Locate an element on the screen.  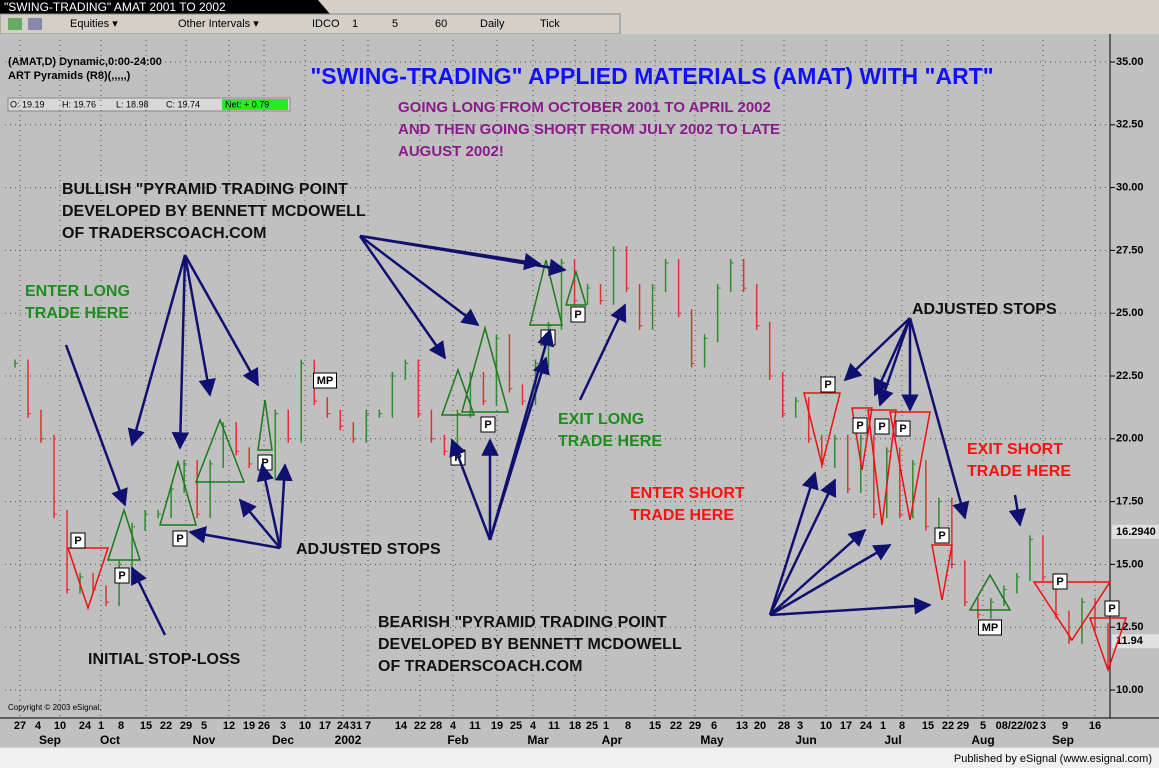
toolbar-item: Equities ▾ is located at coordinates (94, 24).